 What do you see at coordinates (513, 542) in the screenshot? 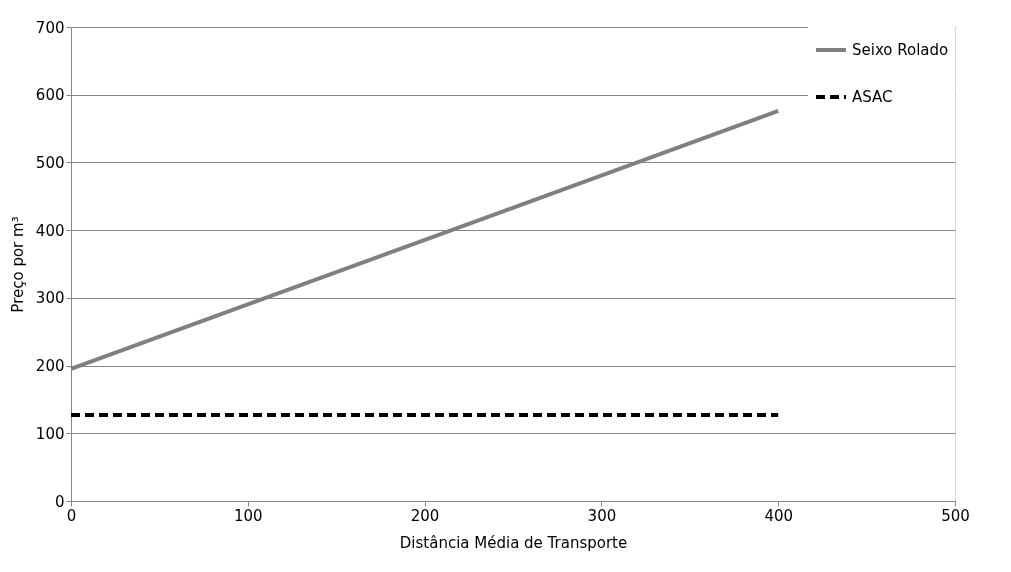
I see `x-axis-title: Distância Média de Transporte` at bounding box center [513, 542].